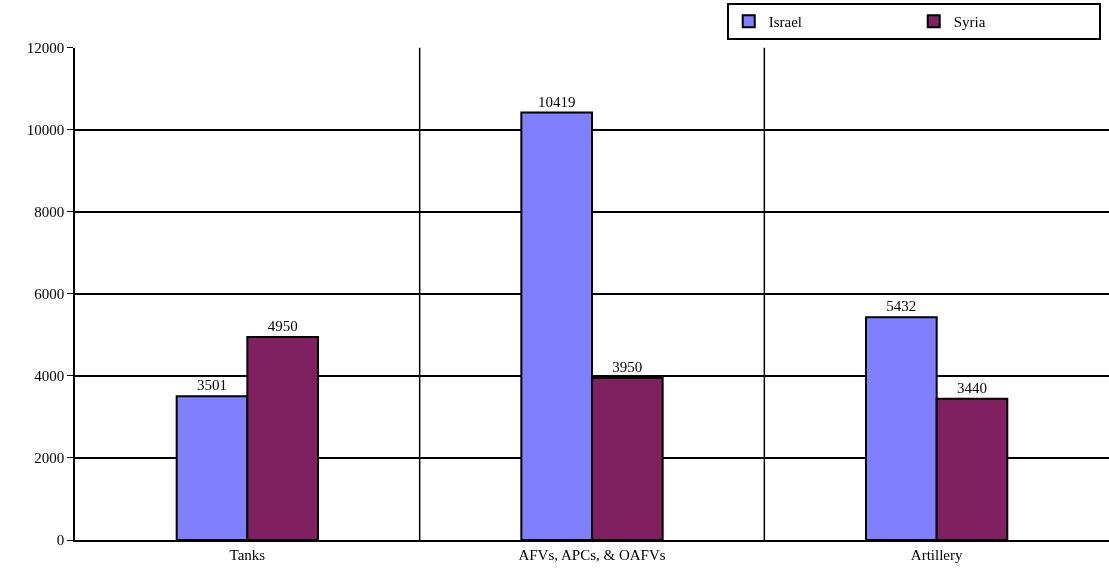  Describe the element at coordinates (45, 129) in the screenshot. I see `y-tick-label: 10000` at that location.